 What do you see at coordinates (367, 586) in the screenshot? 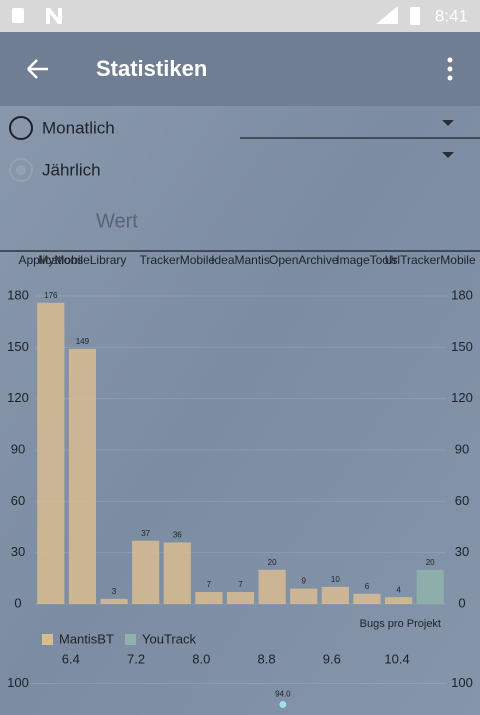
I see `value-label: 6` at bounding box center [367, 586].